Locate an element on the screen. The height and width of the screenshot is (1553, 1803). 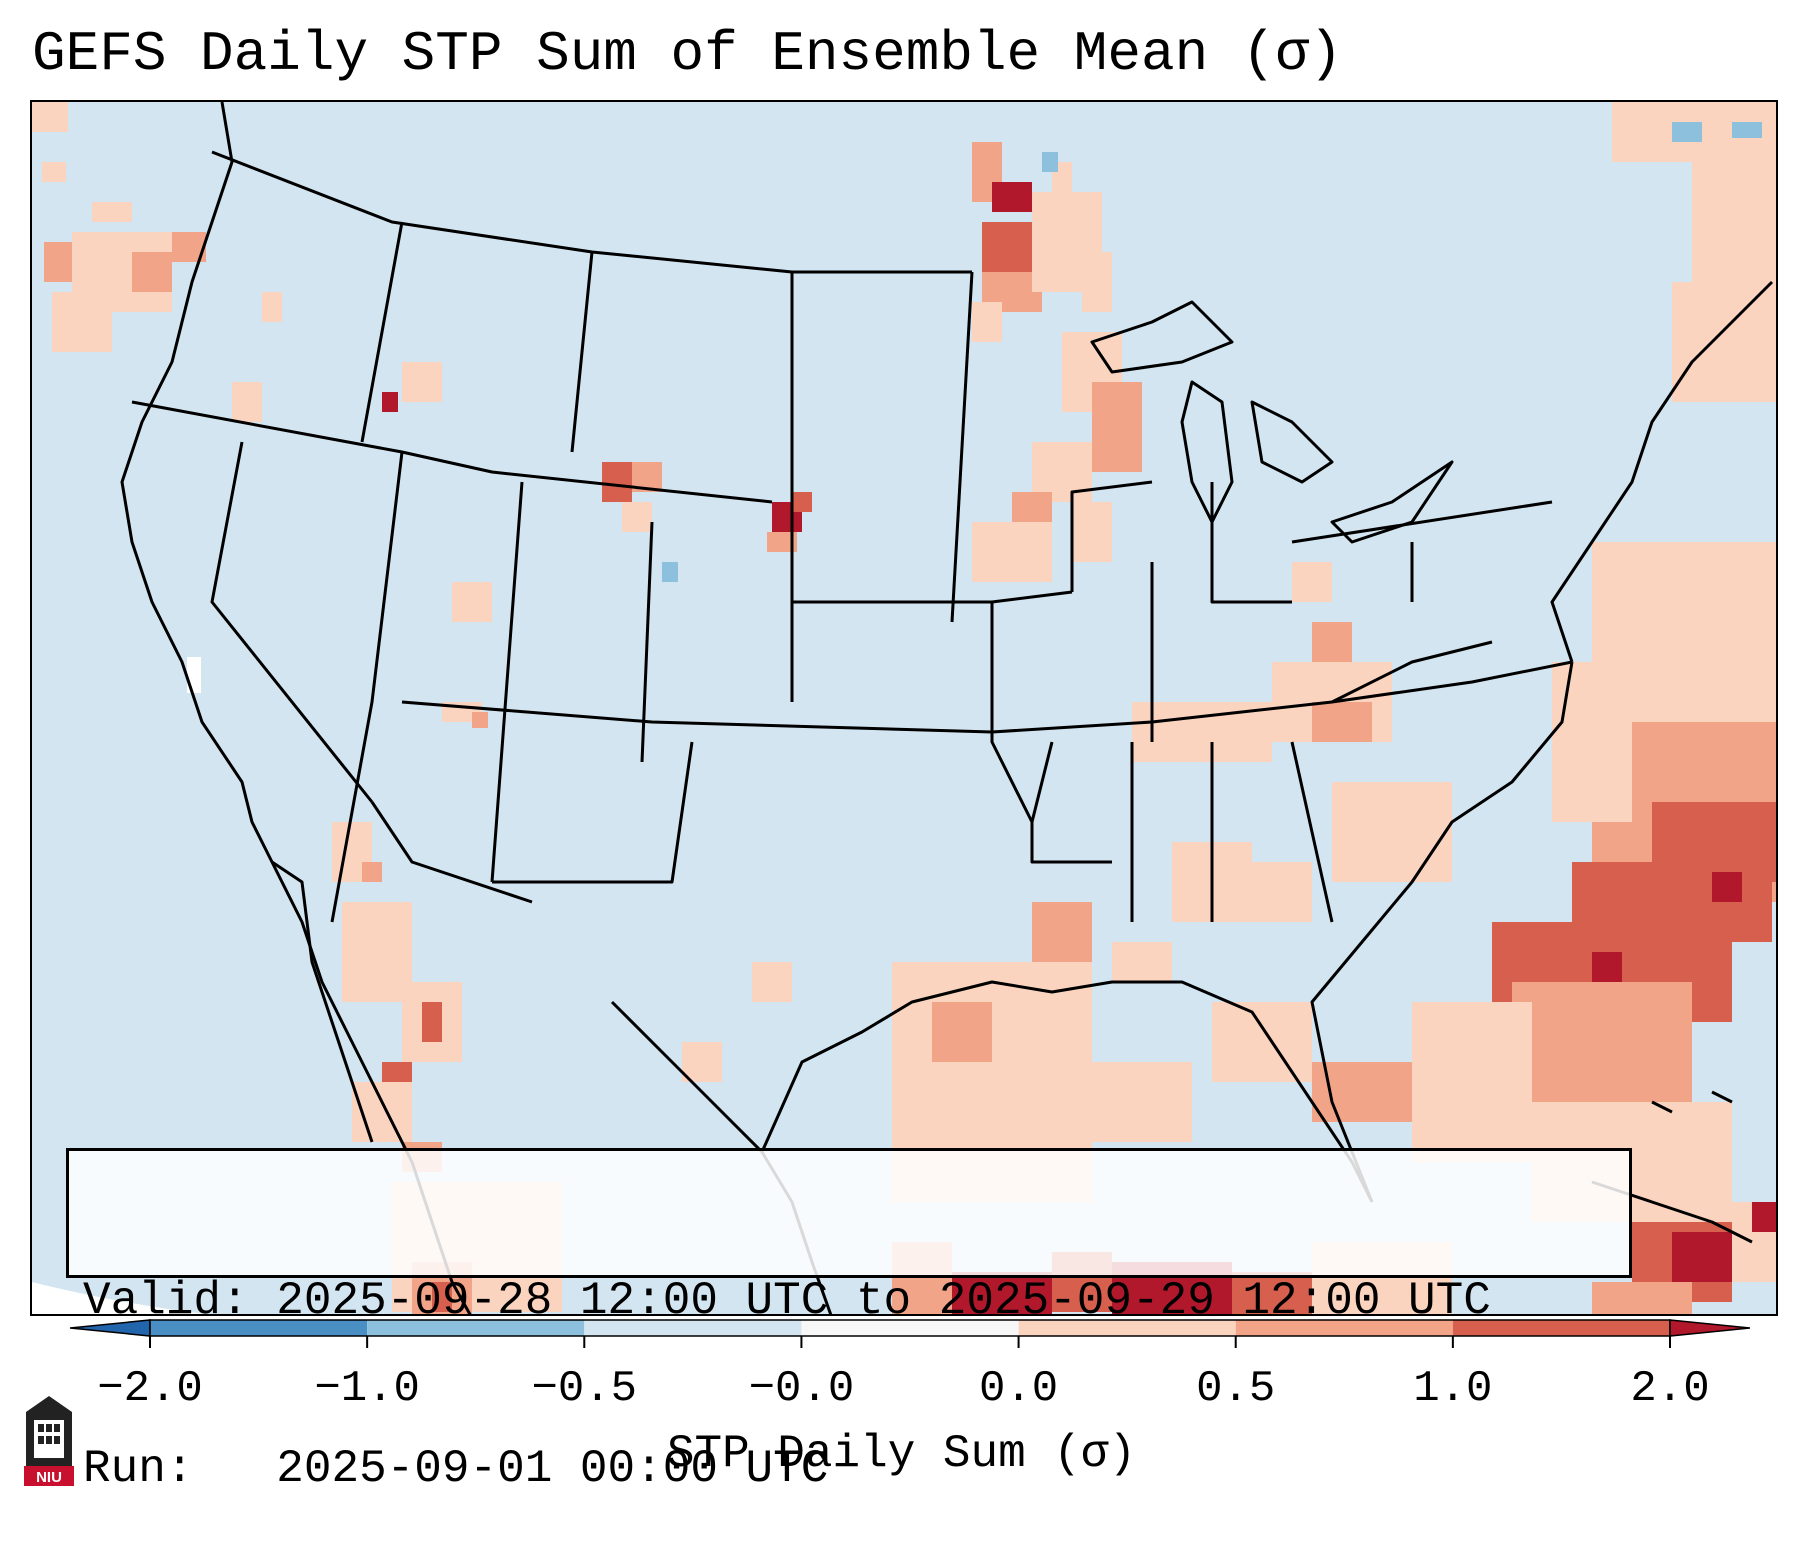
run-line: Run: 2025-09-01 00:00 UTC is located at coordinates (849, 1469).